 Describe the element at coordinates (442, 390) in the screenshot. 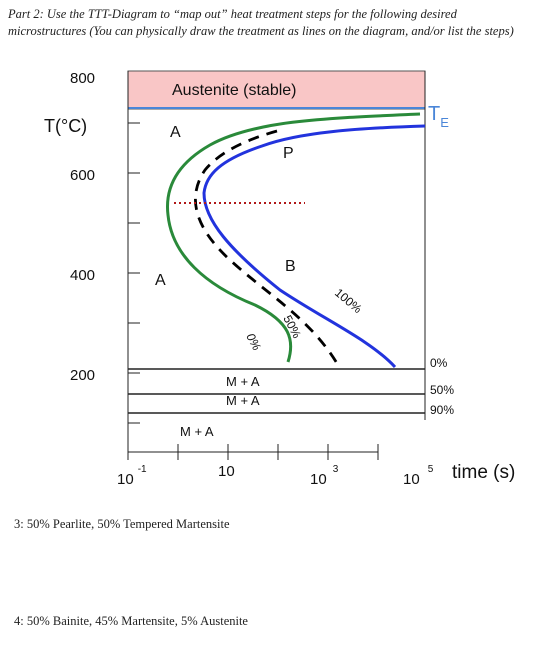

I see `m50-label: 50%` at that location.